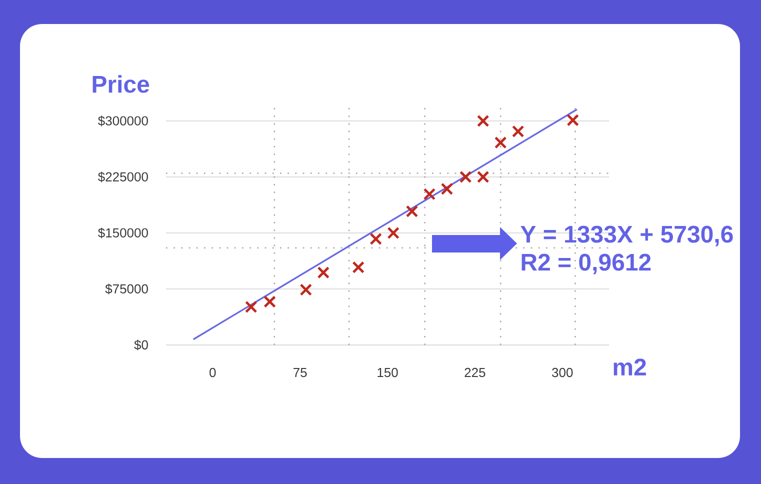 Image resolution: width=761 pixels, height=484 pixels. What do you see at coordinates (388, 373) in the screenshot?
I see `x-tick-label: 150` at bounding box center [388, 373].